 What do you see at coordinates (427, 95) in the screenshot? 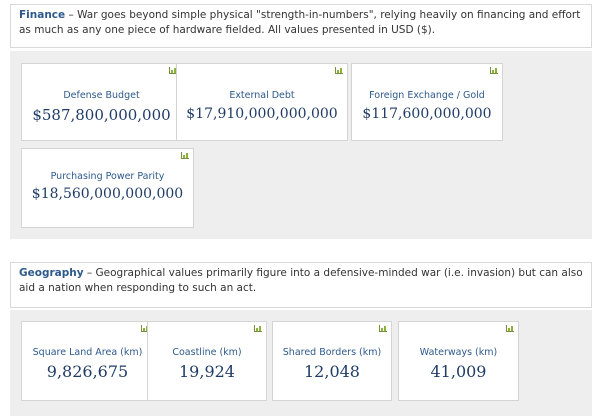
I see `stat-label: Foreign Exchange / Gold` at bounding box center [427, 95].